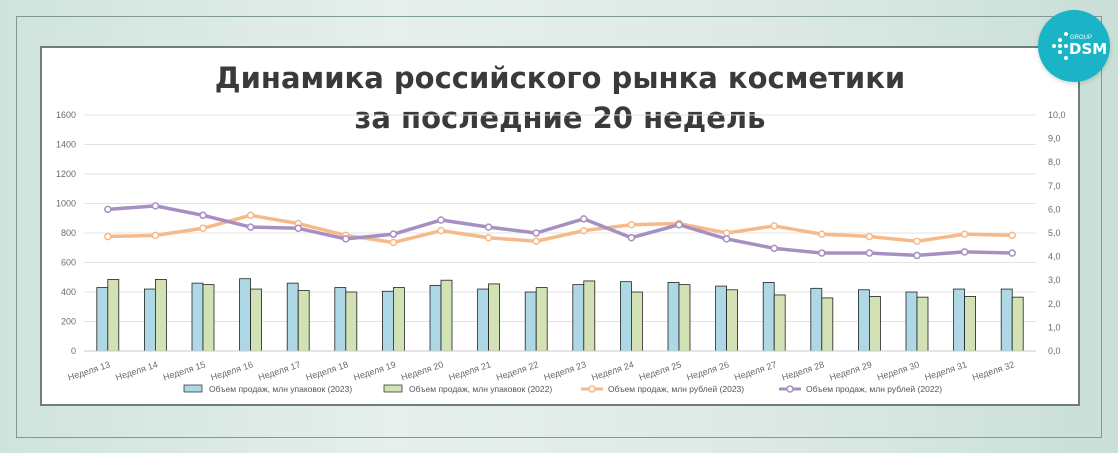 This screenshot has height=453, width=1118. What do you see at coordinates (1081, 38) in the screenshot?
I see `logo-group-text: GROUP` at bounding box center [1081, 38].